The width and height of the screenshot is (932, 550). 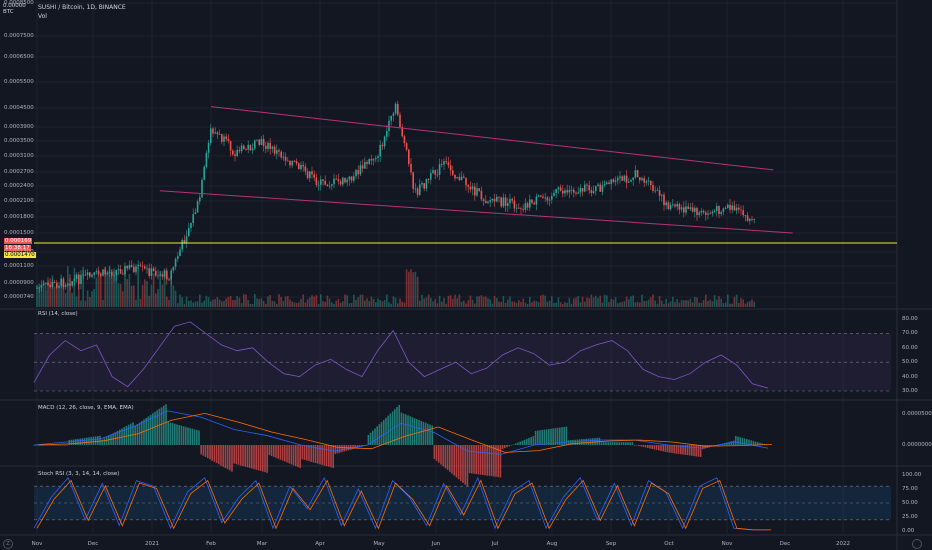 I want to click on timezone-icon, so click(x=917, y=544).